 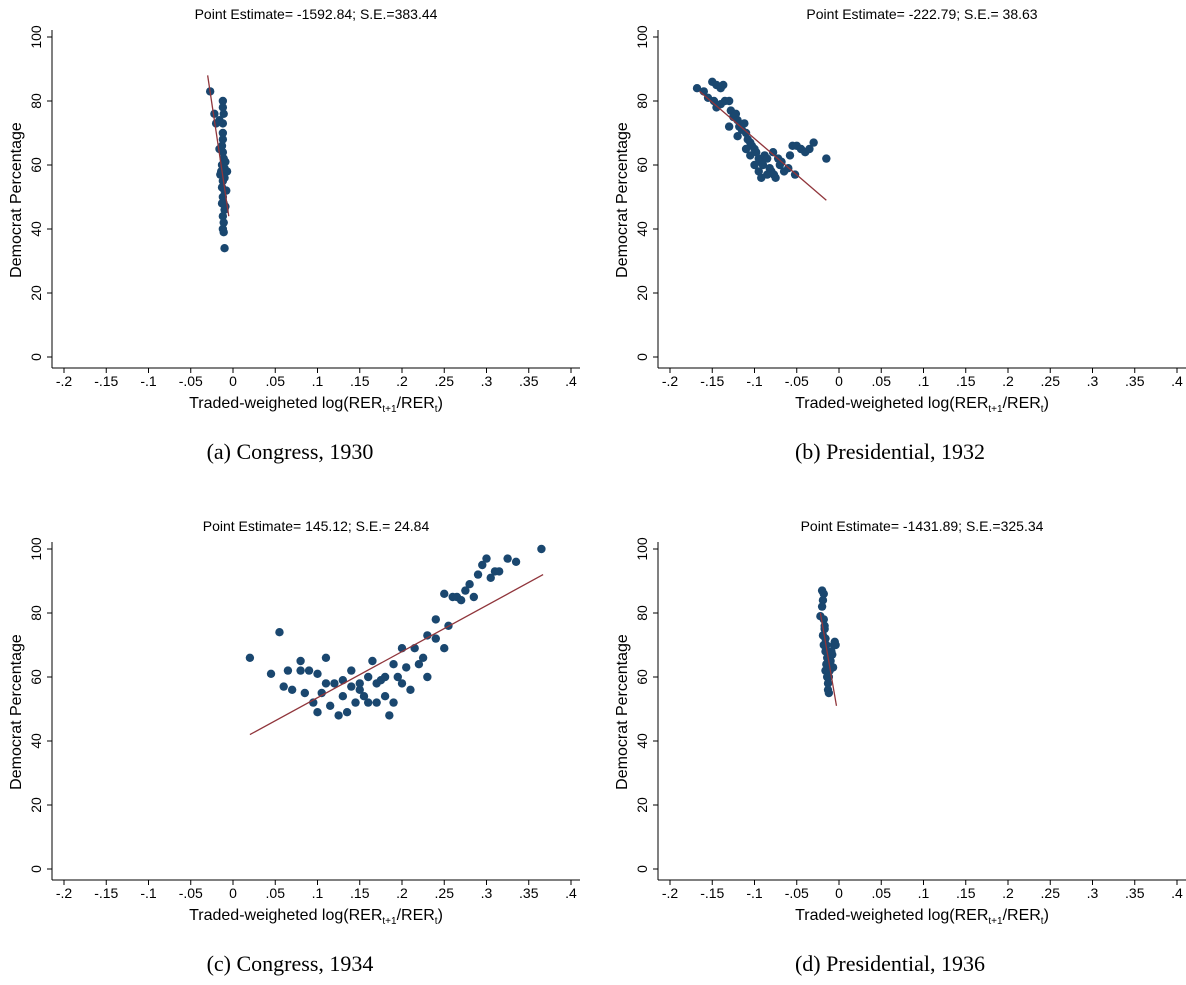 I want to click on x-tick-label: .35, so click(x=529, y=381).